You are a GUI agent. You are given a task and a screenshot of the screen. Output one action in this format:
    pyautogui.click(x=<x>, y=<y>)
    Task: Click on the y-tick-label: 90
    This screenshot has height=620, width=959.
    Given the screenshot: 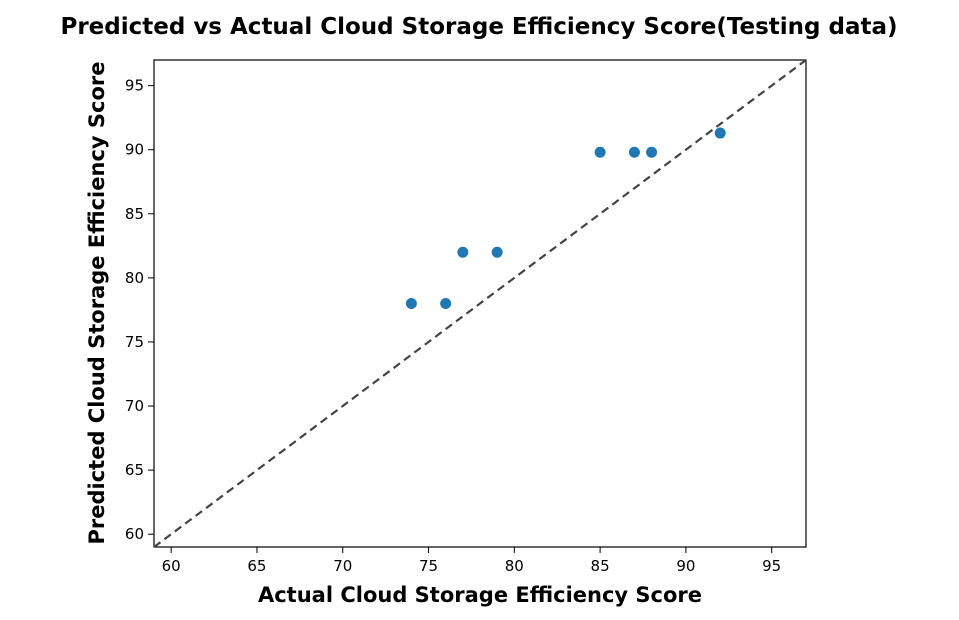 What is the action you would take?
    pyautogui.click(x=134, y=150)
    